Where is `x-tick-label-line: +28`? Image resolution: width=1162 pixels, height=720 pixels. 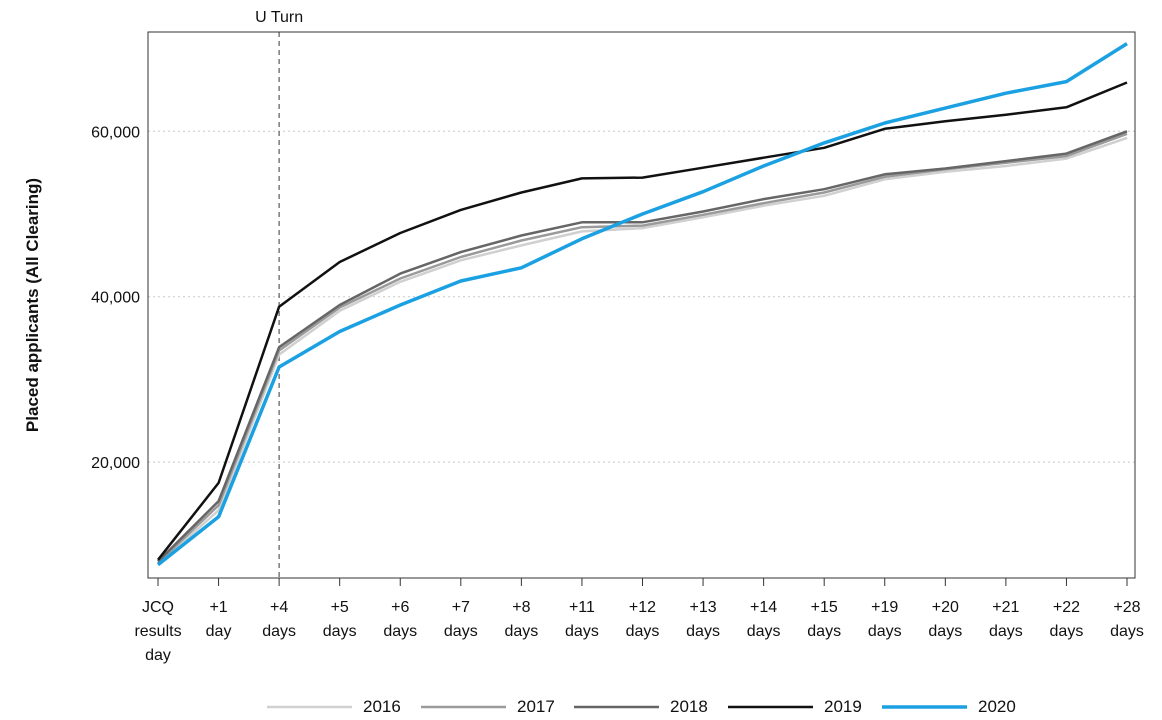 x-tick-label-line: +28 is located at coordinates (1126, 607).